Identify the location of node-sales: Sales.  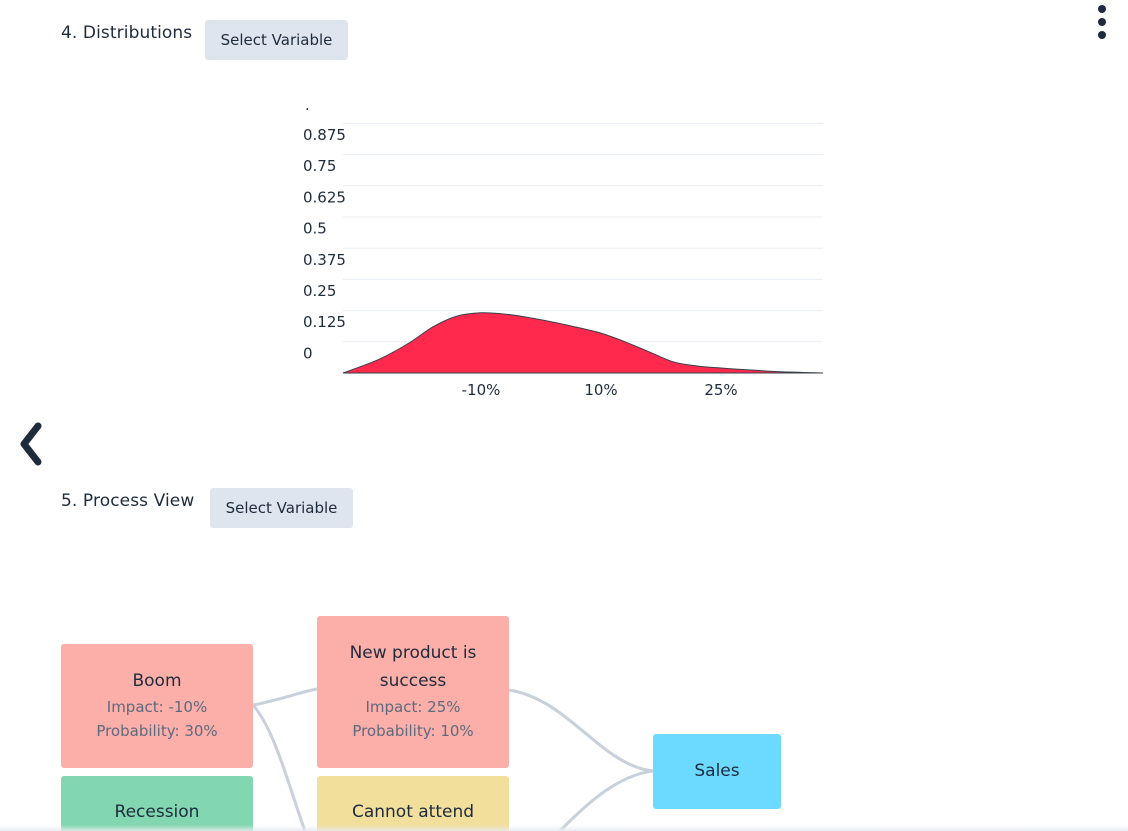
(717, 771).